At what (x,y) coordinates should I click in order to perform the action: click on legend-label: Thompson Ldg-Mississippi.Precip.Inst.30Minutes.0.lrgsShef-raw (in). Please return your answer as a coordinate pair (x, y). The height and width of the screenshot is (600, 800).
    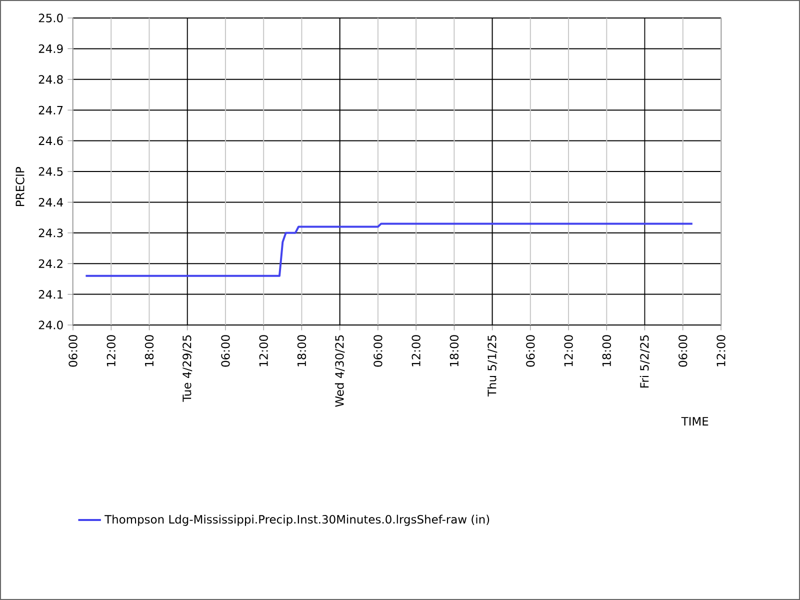
    Looking at the image, I should click on (297, 520).